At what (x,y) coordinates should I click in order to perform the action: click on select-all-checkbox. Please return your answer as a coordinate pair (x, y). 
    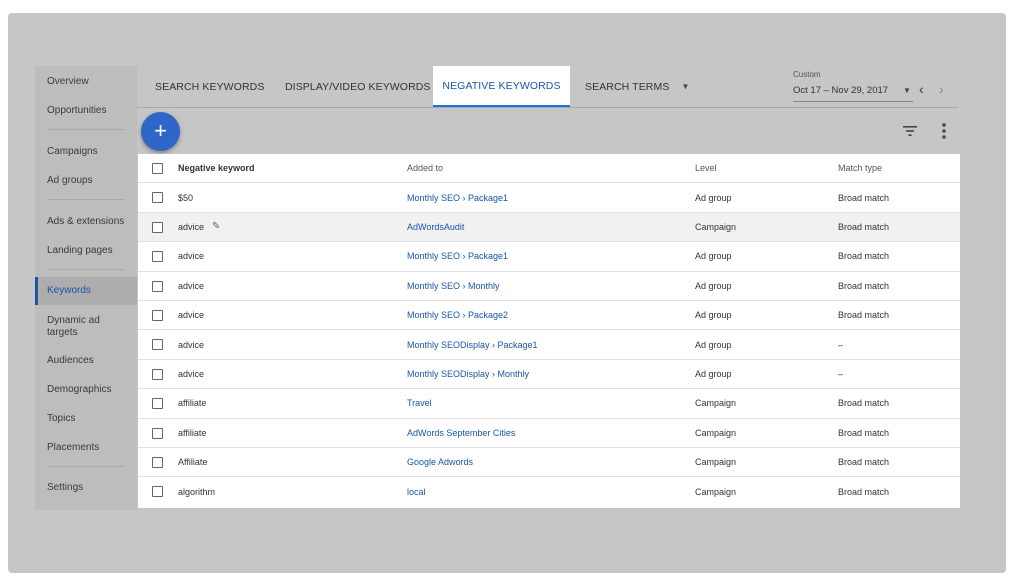
    Looking at the image, I should click on (157, 168).